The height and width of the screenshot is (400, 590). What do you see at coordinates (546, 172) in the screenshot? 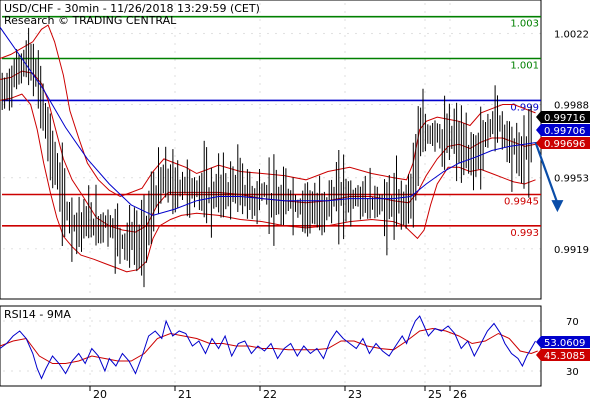
I see `forecast-arrow-shaft` at bounding box center [546, 172].